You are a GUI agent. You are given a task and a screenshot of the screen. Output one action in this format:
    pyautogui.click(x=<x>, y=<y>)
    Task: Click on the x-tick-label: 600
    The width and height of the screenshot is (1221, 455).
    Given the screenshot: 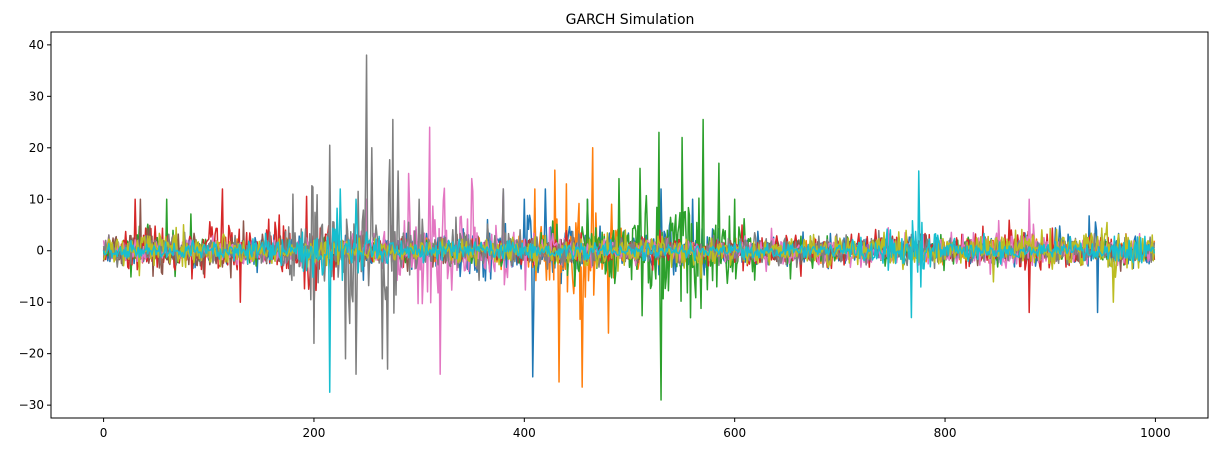 What is the action you would take?
    pyautogui.click(x=734, y=433)
    